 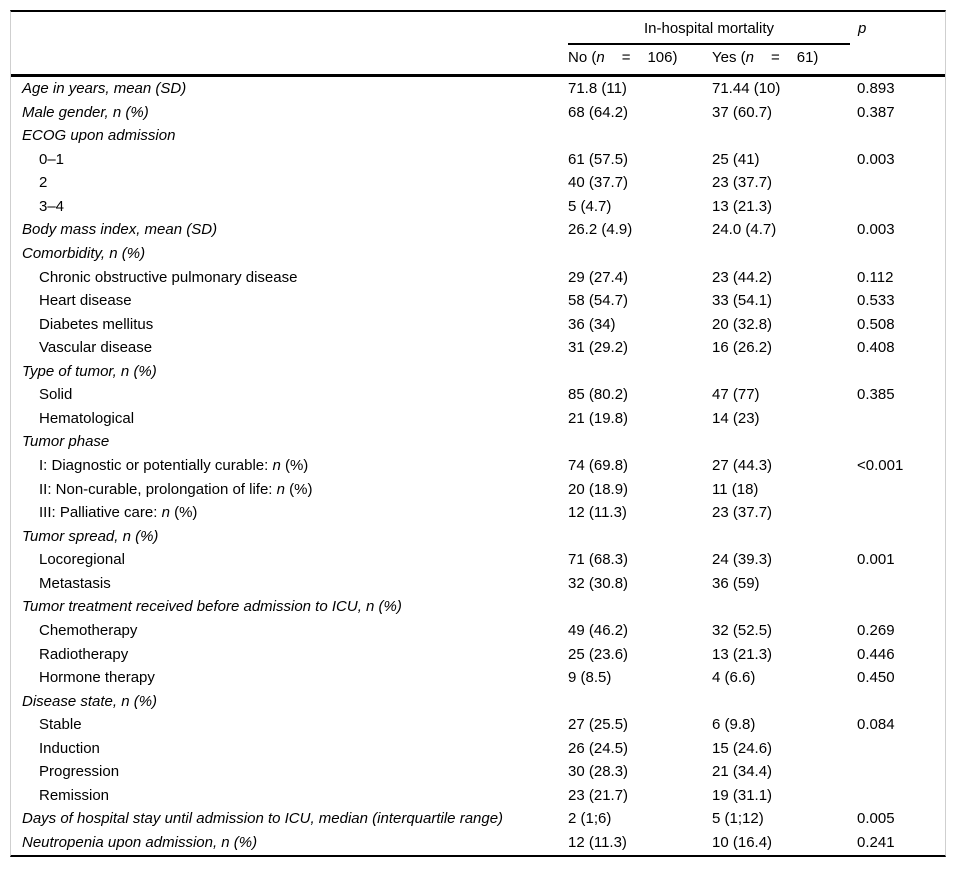 What do you see at coordinates (96, 324) in the screenshot?
I see `row-label: Diabetes mellitus` at bounding box center [96, 324].